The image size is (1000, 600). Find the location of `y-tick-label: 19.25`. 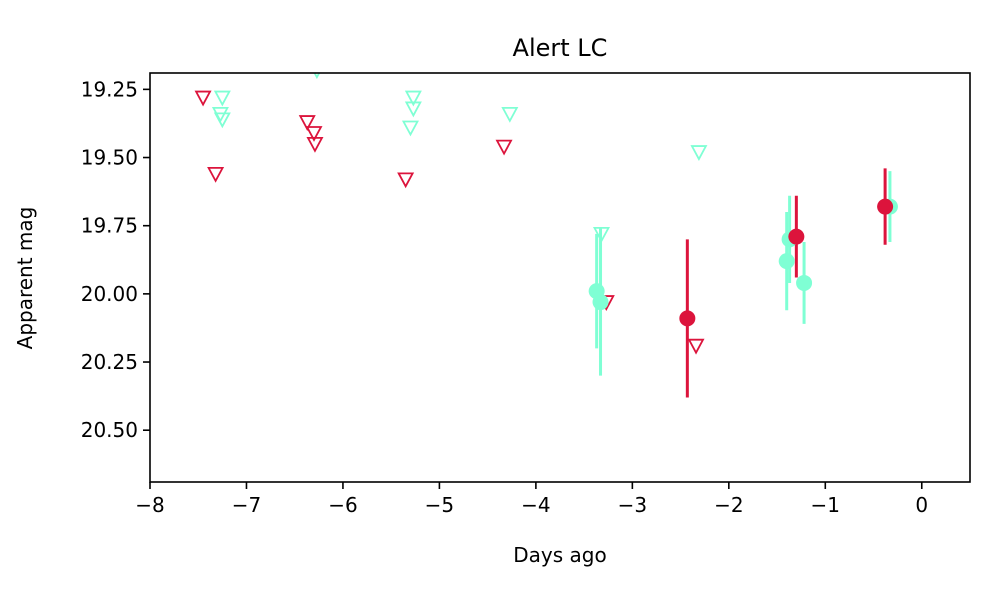

y-tick-label: 19.25 is located at coordinates (109, 89).